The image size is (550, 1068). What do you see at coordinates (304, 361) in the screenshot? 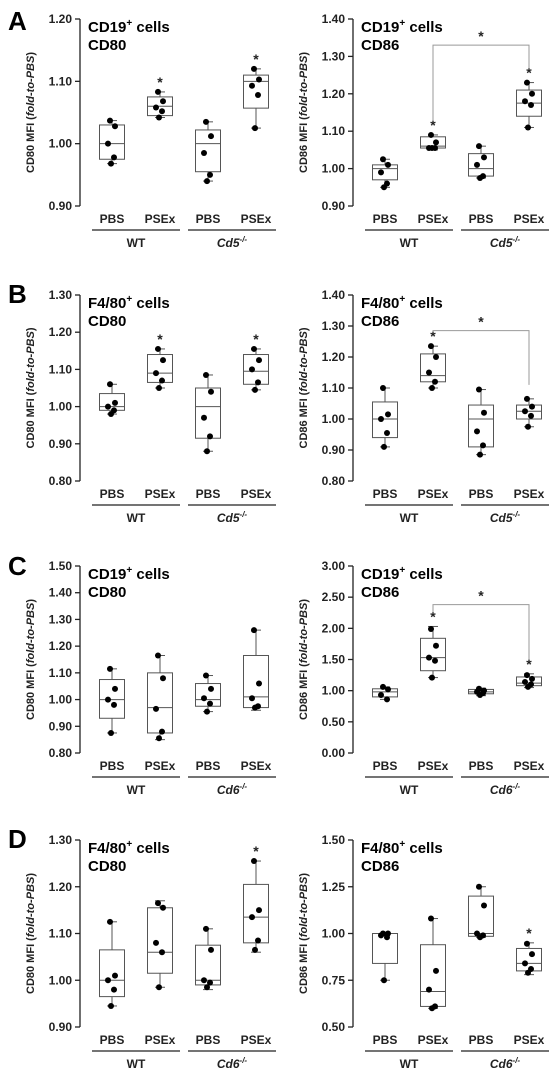
I see `y-axis-fold: fold-to-PBS` at bounding box center [304, 361].